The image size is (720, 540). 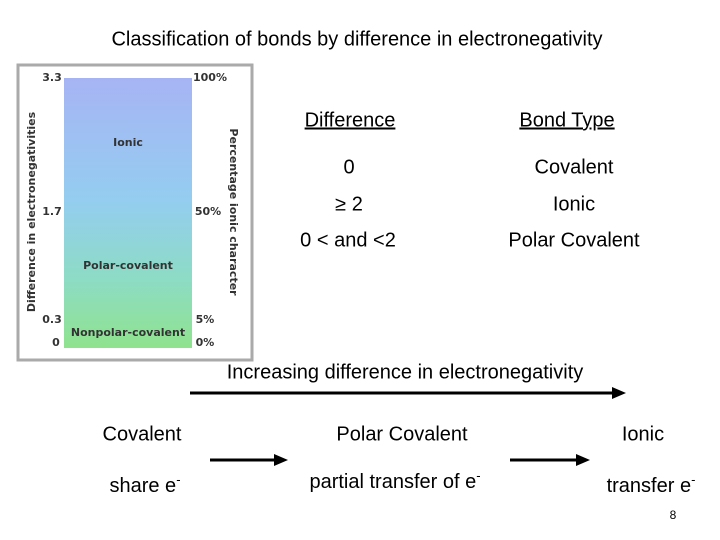 I want to click on table-cell: ≥ 2, so click(x=349, y=204).